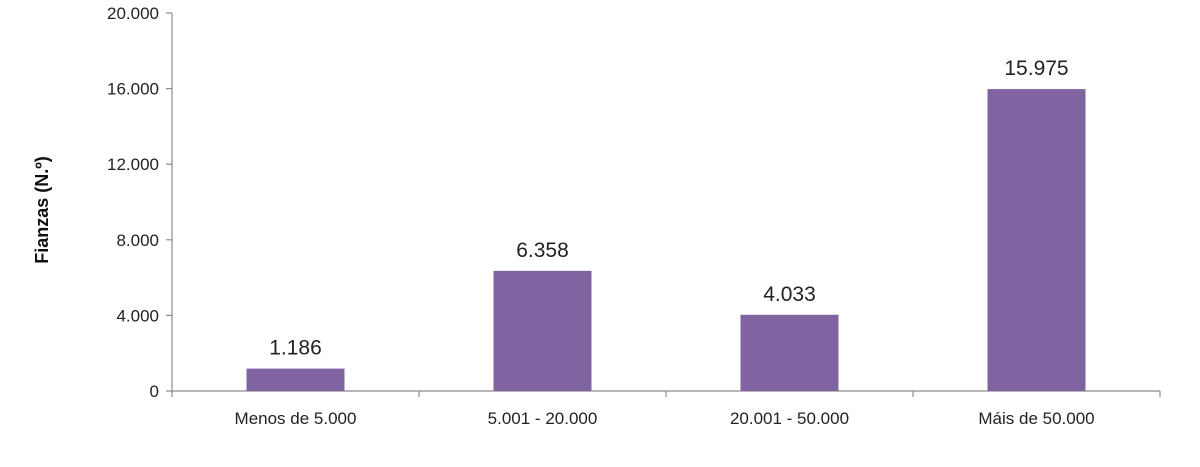  I want to click on data-label: 4.033, so click(789, 294).